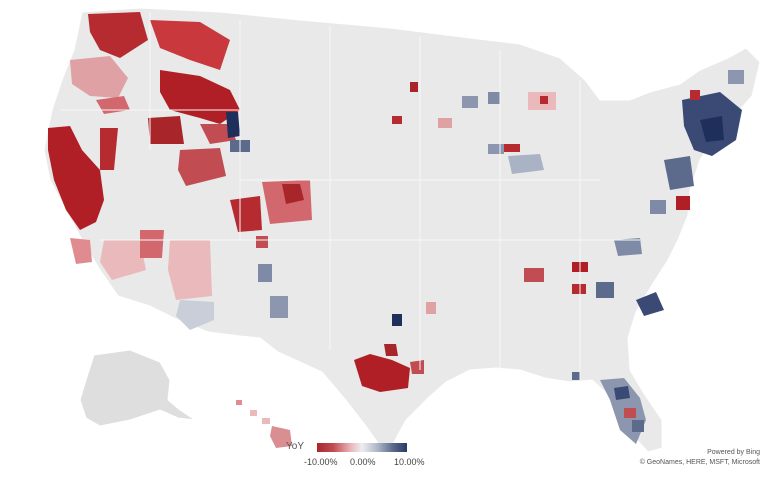  Describe the element at coordinates (363, 462) in the screenshot. I see `legend-tick-mid: 0.00%` at that location.